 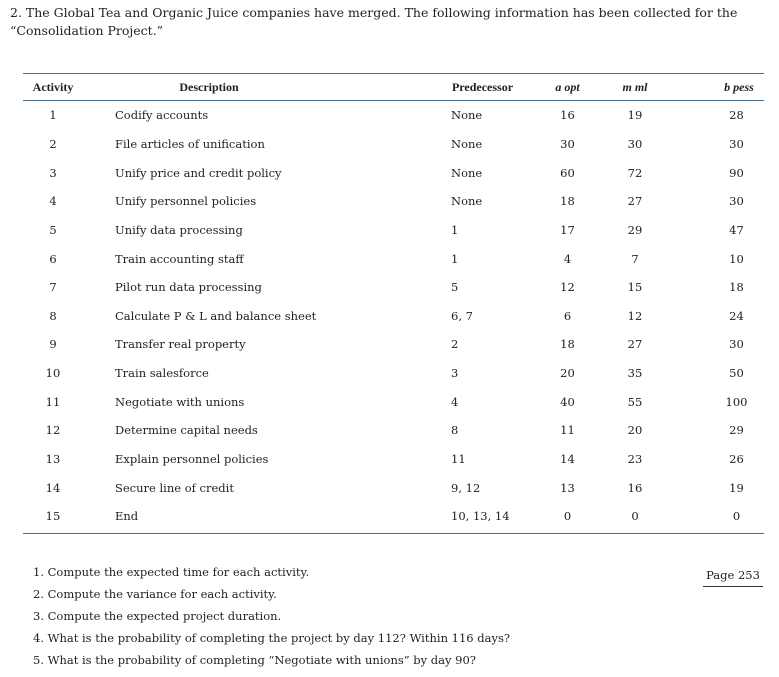 What do you see at coordinates (736, 487) in the screenshot?
I see `cell-b-pess: 19` at bounding box center [736, 487].